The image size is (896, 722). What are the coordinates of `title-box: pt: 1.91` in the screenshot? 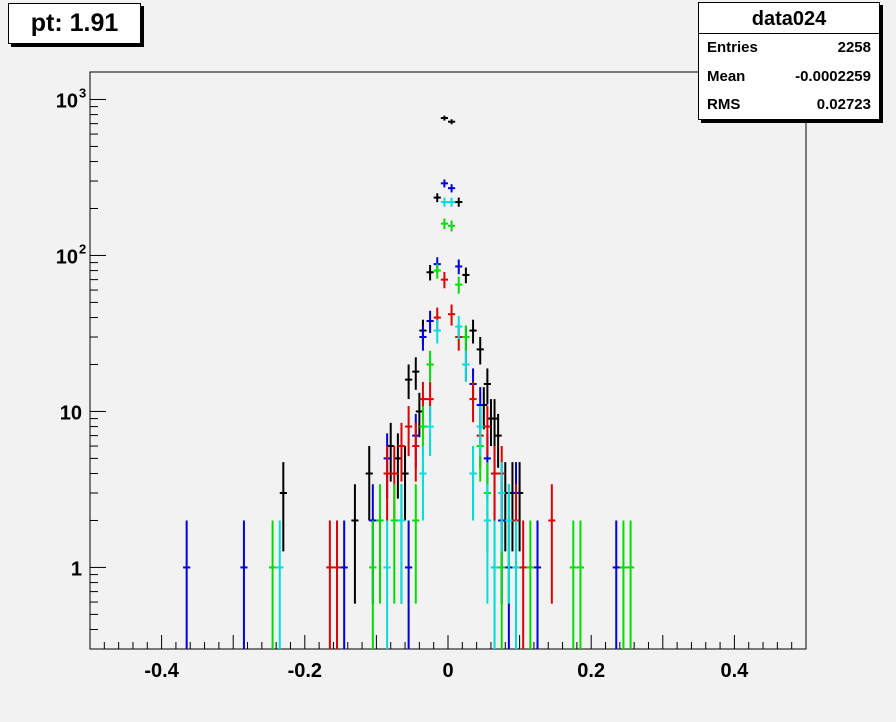 It's located at (74, 23).